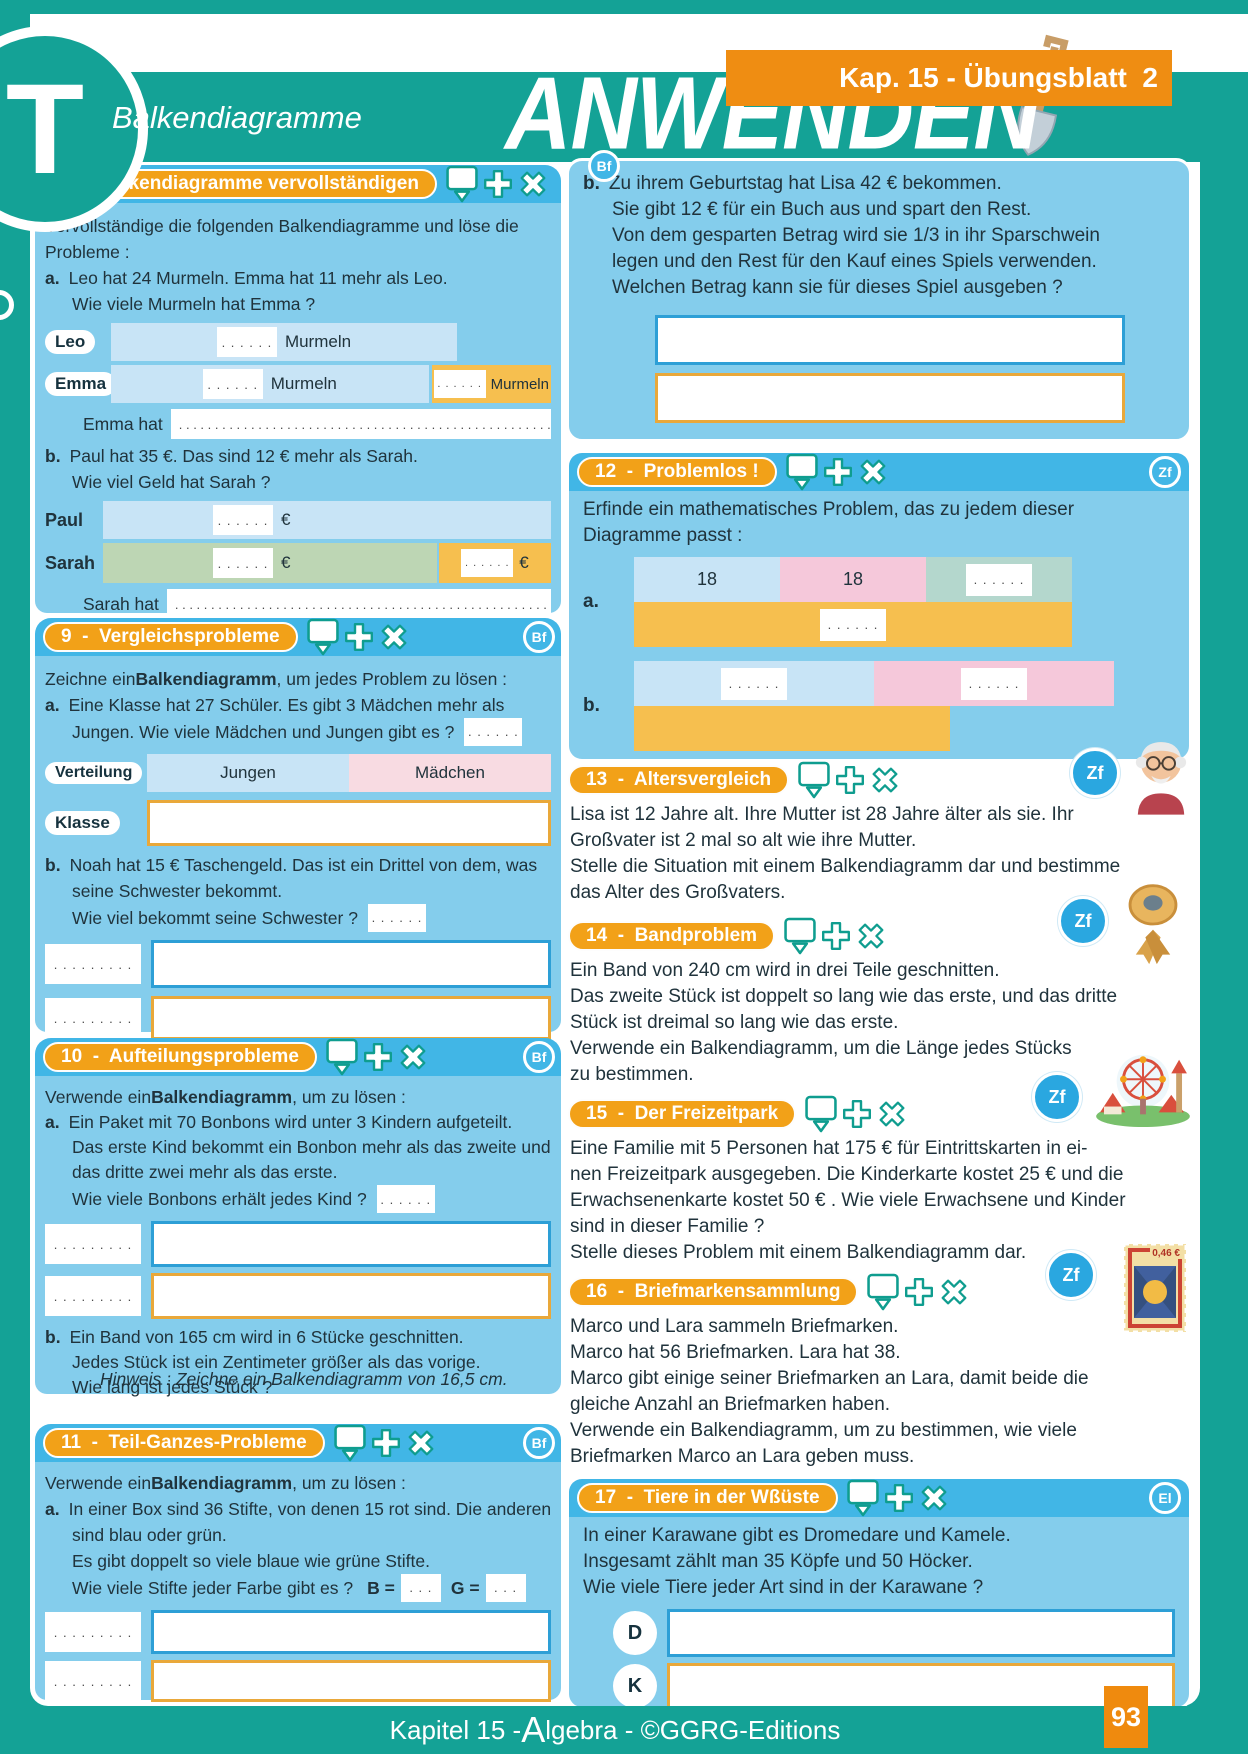 The height and width of the screenshot is (1754, 1248). Describe the element at coordinates (677, 472) in the screenshot. I see `exercise-12-title-pill: 12 - Problemlos !` at that location.